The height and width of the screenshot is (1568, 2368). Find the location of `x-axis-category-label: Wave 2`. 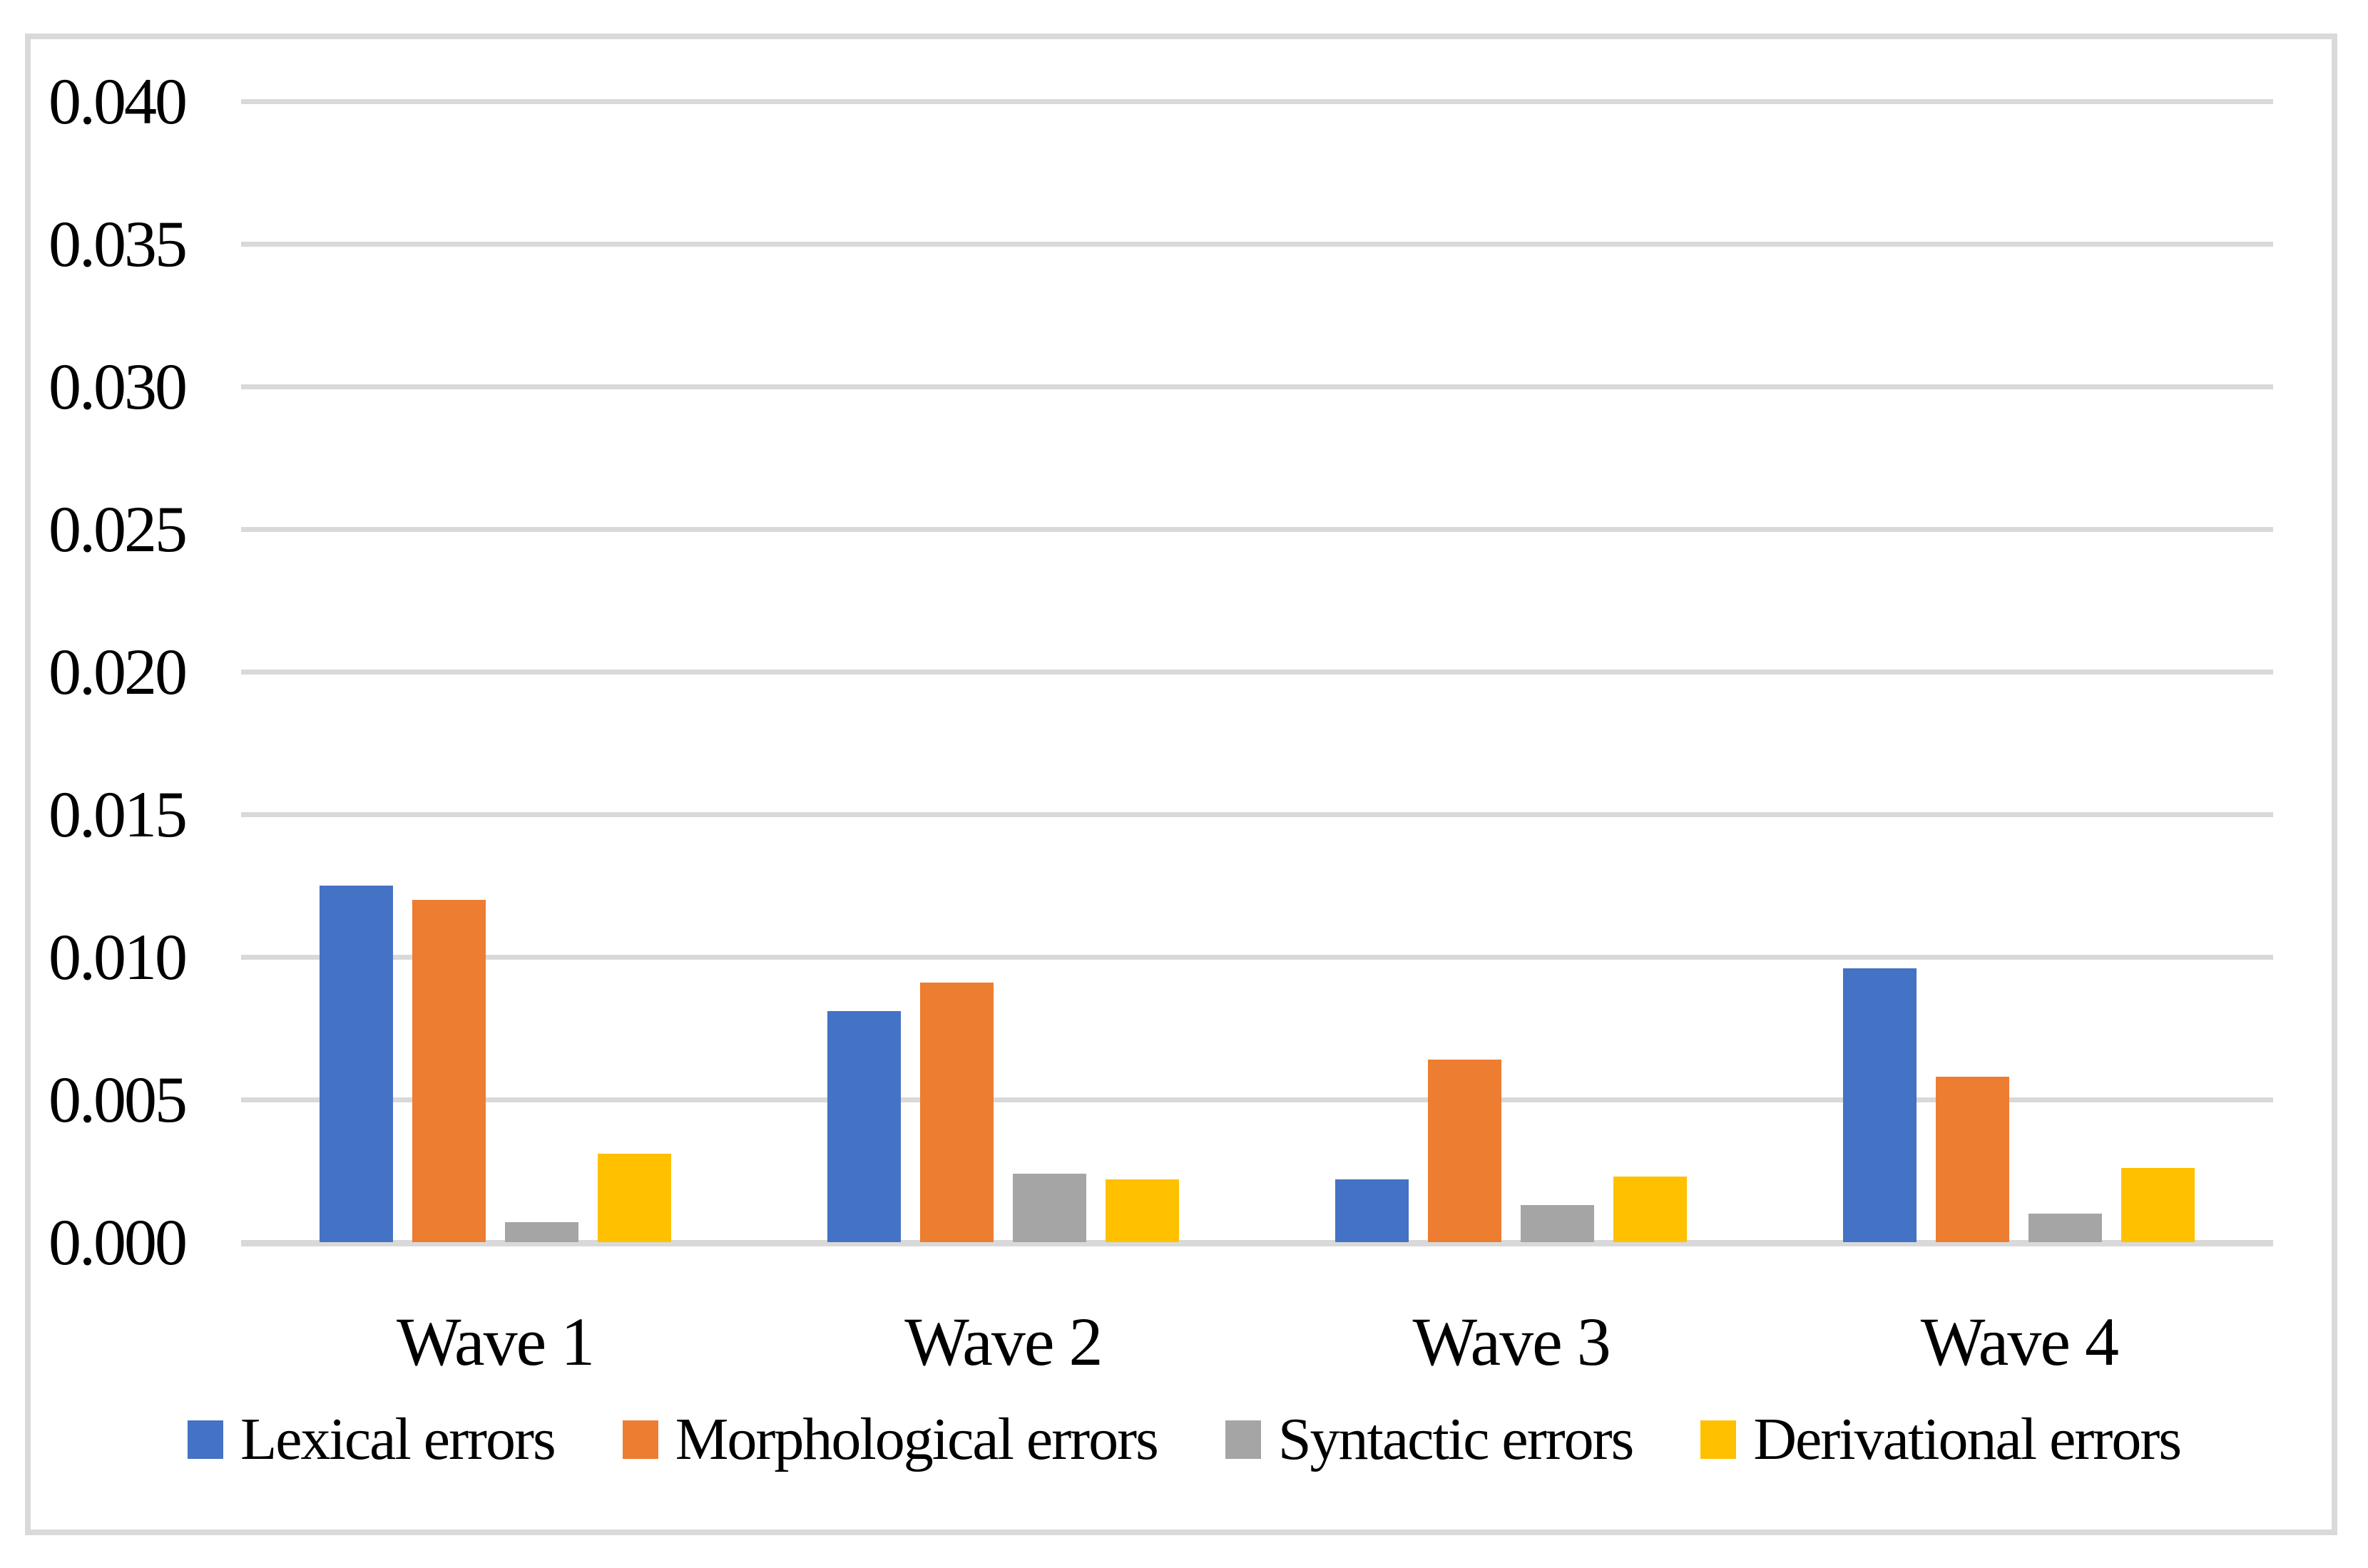

x-axis-category-label: Wave 2 is located at coordinates (1004, 1341).